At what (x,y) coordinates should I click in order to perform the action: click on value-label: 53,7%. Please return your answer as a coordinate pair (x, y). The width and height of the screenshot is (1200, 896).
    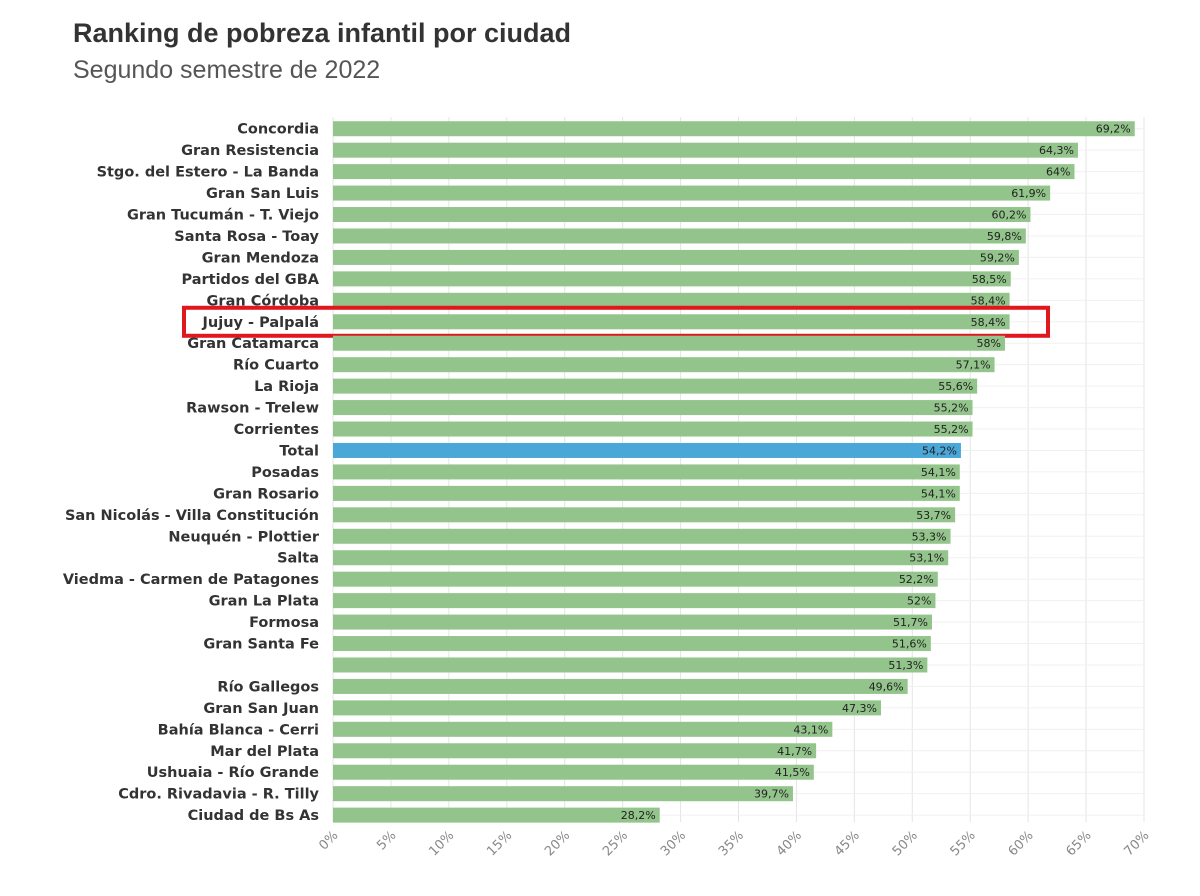
    Looking at the image, I should click on (933, 515).